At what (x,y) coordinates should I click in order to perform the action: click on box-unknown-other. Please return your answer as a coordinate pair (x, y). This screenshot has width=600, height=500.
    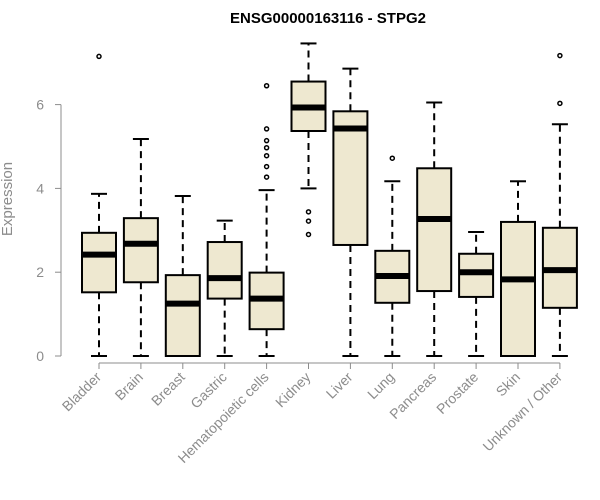
    Looking at the image, I should click on (559, 204).